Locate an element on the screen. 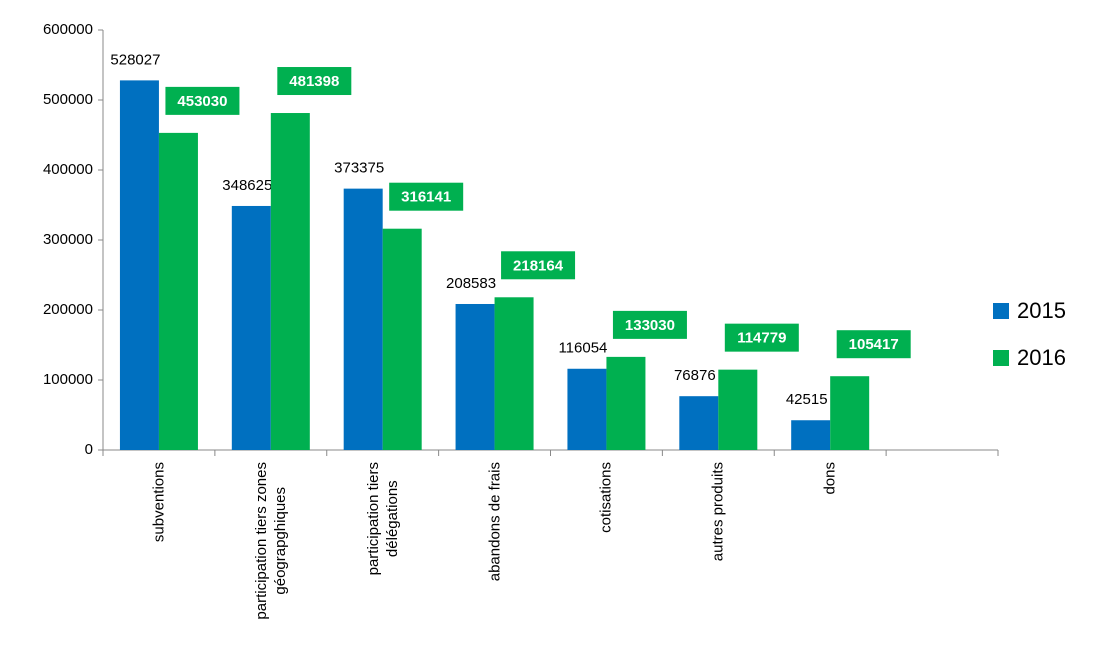  data-label: 208583 is located at coordinates (471, 283).